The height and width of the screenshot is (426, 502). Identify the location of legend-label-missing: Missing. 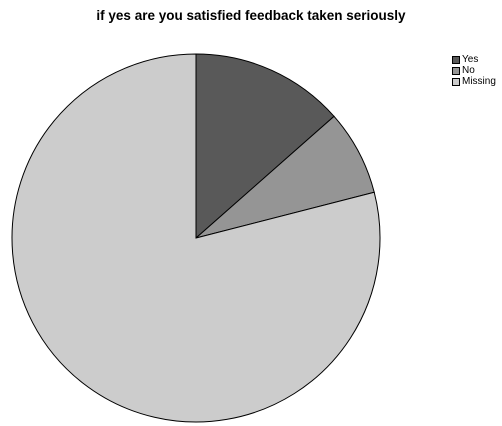
(479, 81).